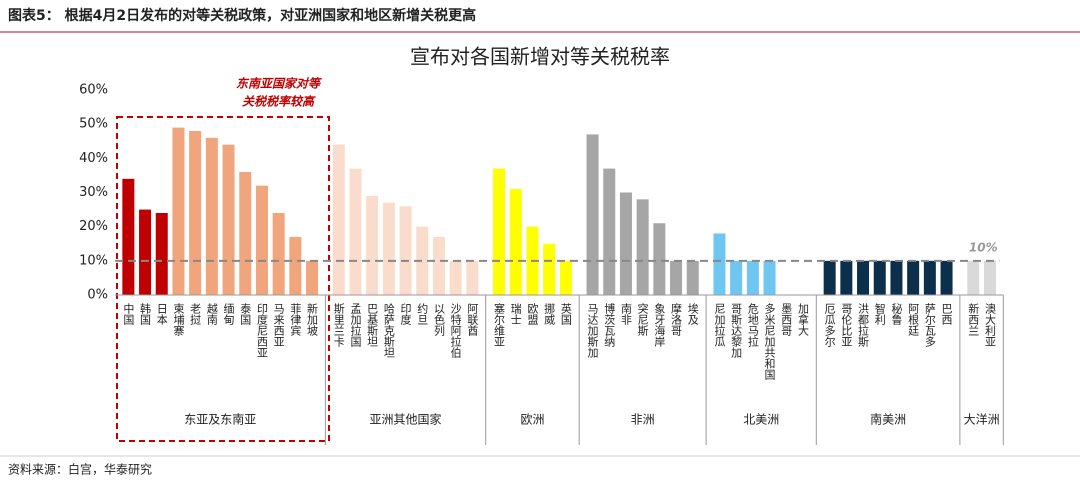 The width and height of the screenshot is (1080, 485). What do you see at coordinates (643, 420) in the screenshot?
I see `group-label: 非洲` at bounding box center [643, 420].